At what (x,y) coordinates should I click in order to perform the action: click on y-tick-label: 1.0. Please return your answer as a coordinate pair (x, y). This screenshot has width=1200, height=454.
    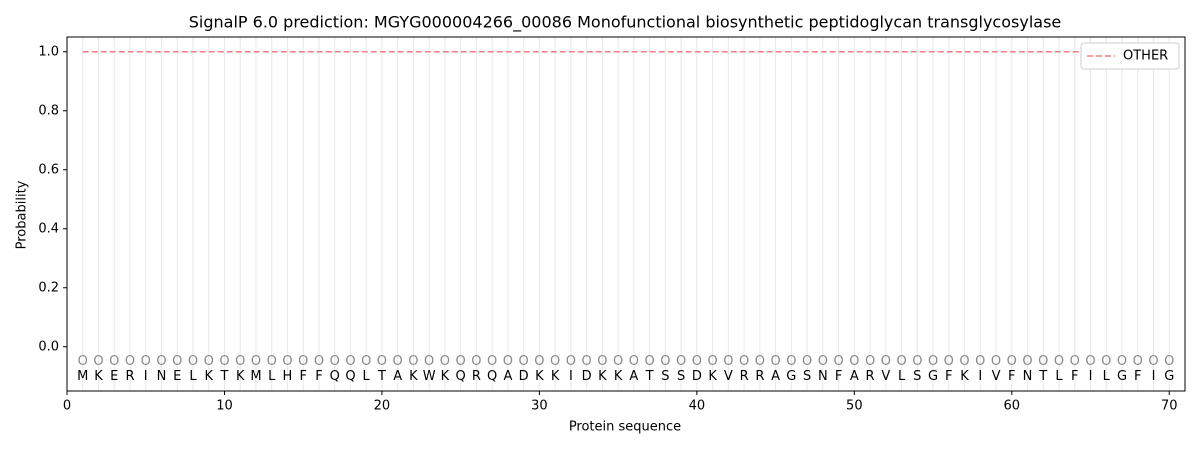
    Looking at the image, I should click on (48, 51).